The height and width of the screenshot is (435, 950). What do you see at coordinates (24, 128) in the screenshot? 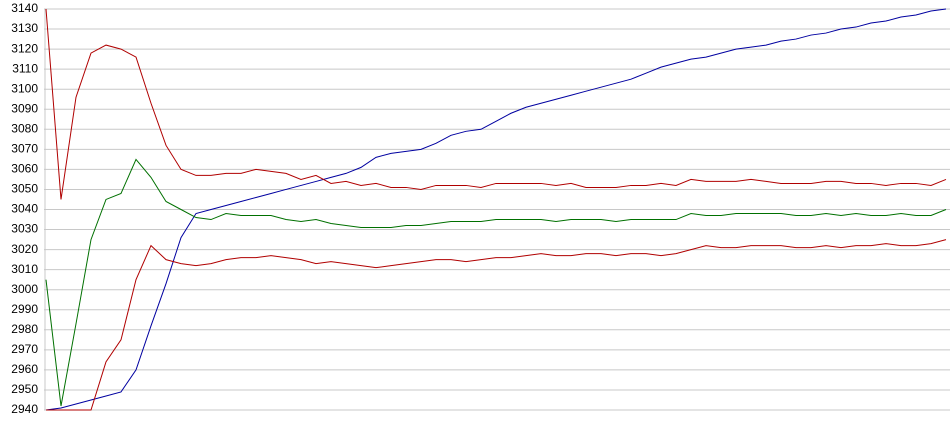
I see `y-tick-label: 3080` at bounding box center [24, 128].